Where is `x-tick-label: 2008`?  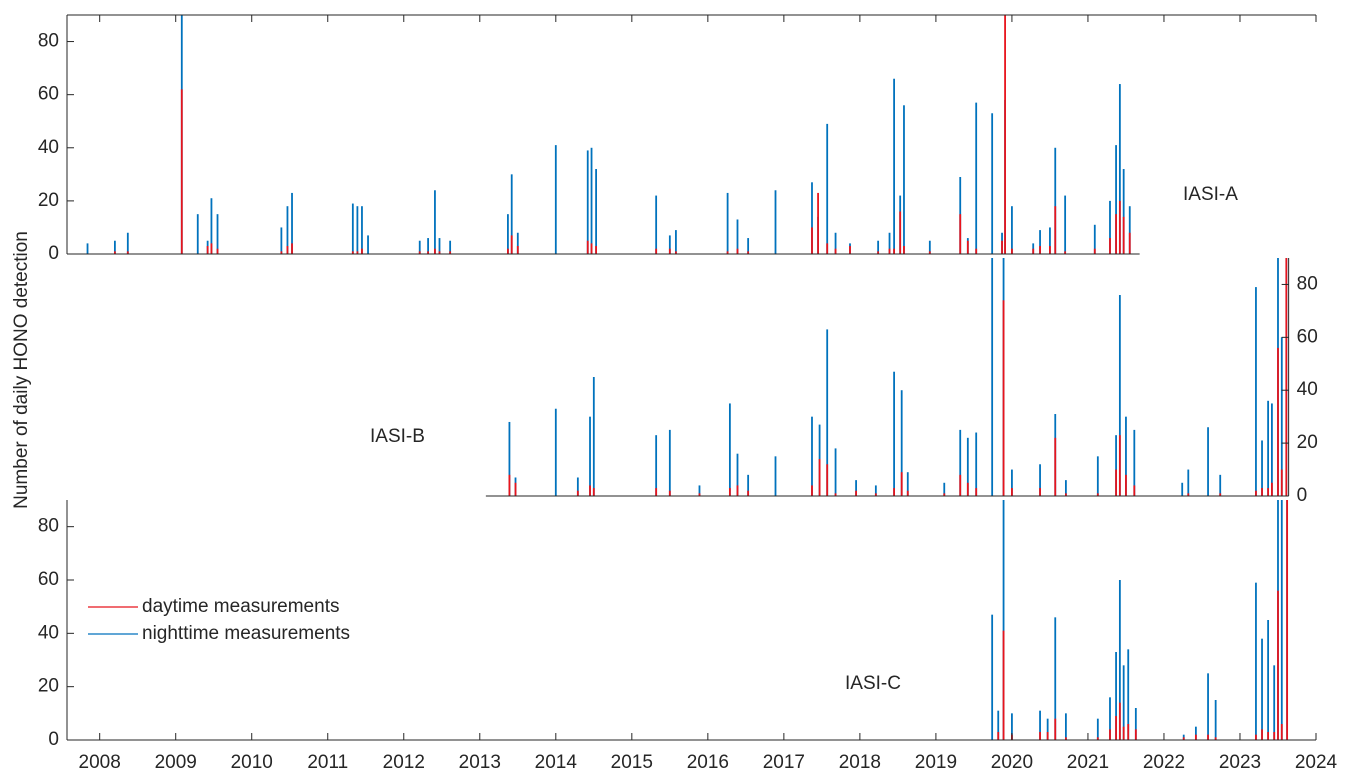 x-tick-label: 2008 is located at coordinates (100, 762).